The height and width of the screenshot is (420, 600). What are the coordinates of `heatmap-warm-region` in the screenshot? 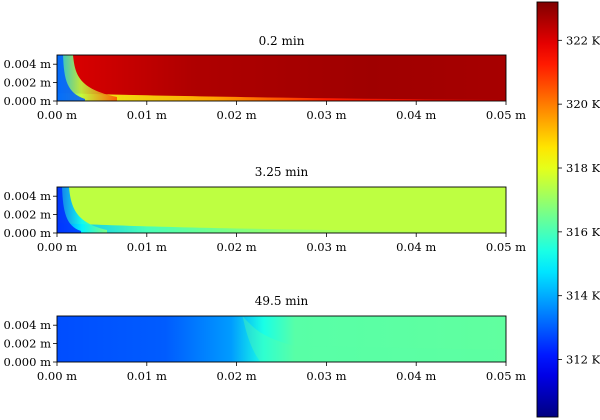 It's located at (374, 339).